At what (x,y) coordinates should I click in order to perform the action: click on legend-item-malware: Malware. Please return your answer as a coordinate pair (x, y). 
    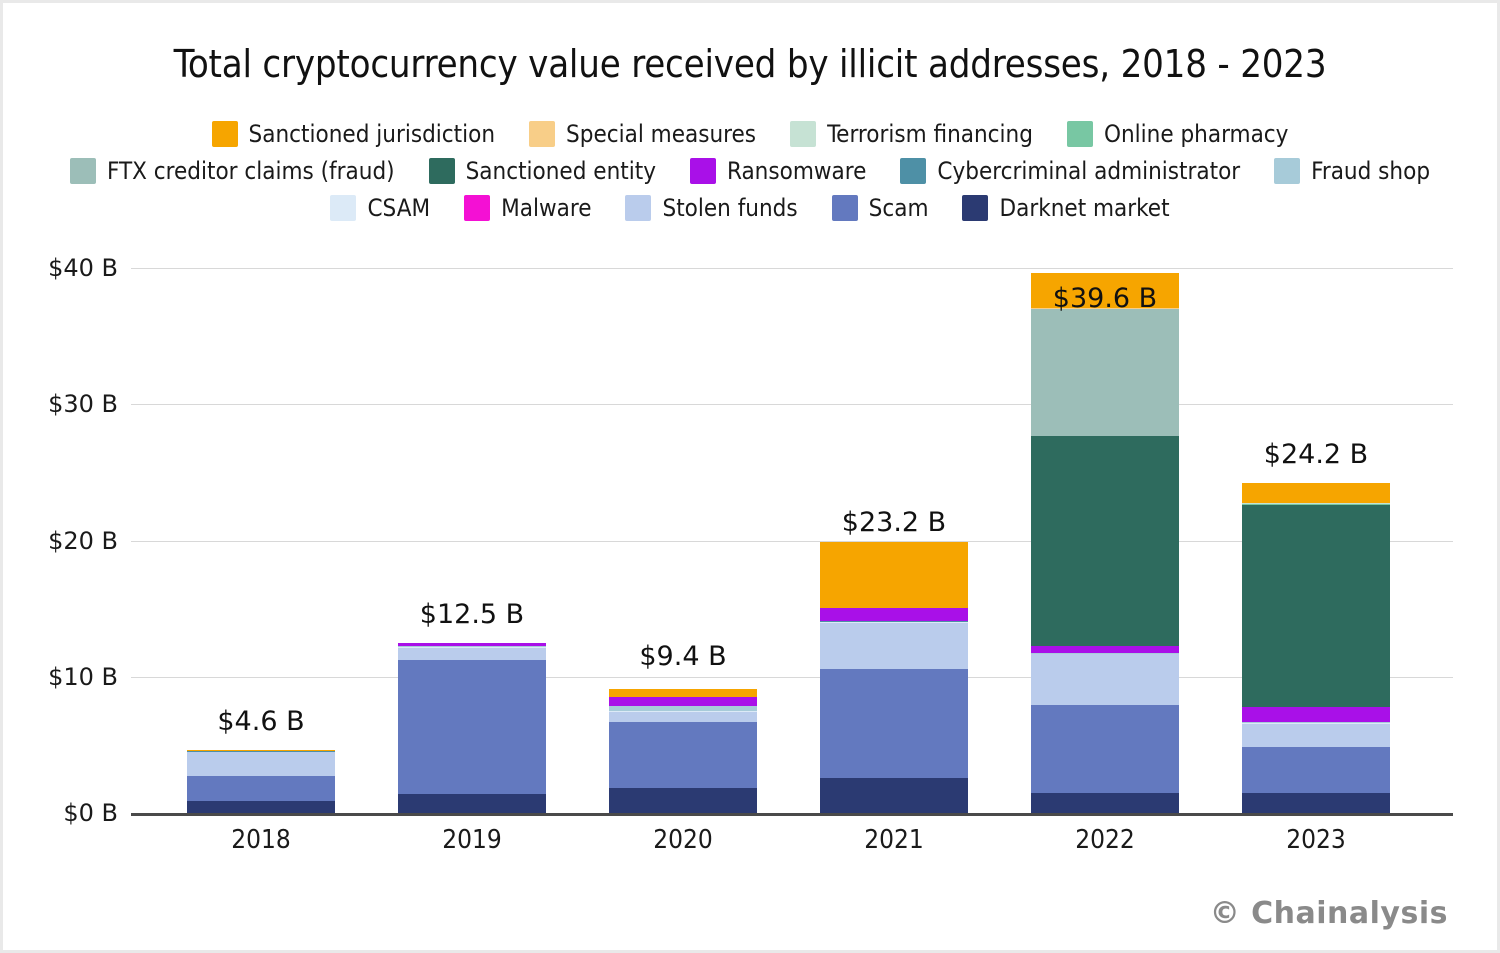
    Looking at the image, I should click on (527, 208).